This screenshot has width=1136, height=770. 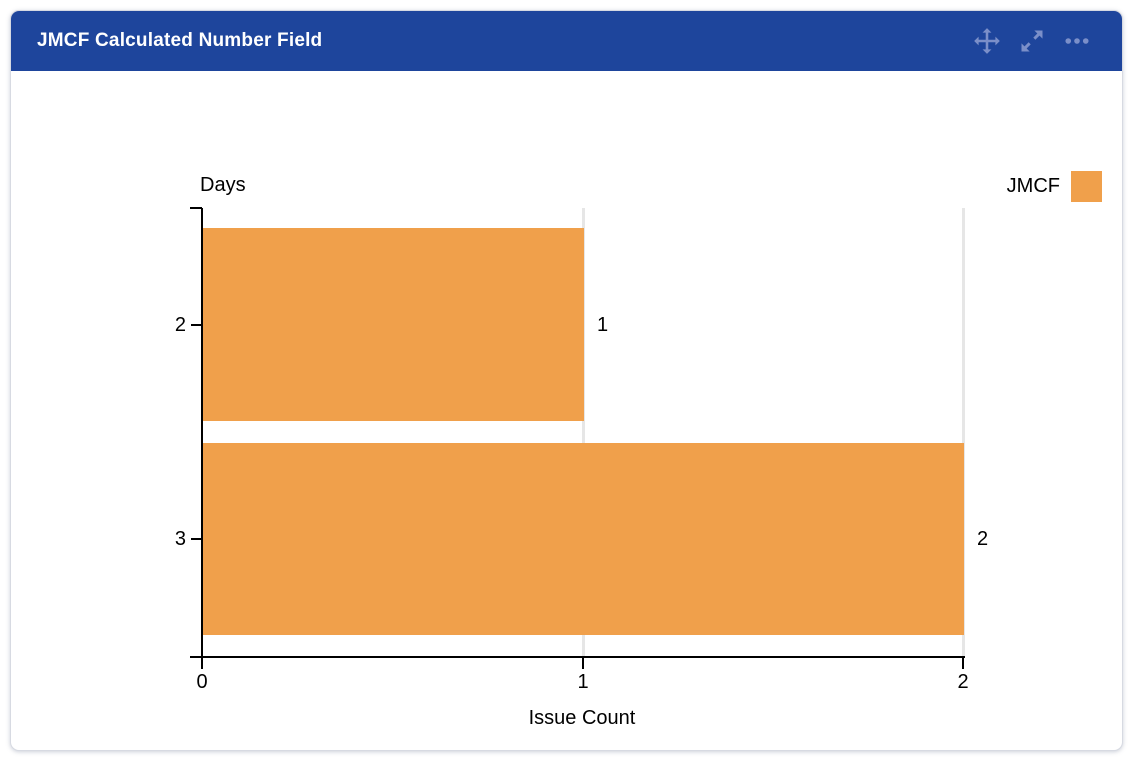 What do you see at coordinates (223, 185) in the screenshot?
I see `y-axis-title: Days` at bounding box center [223, 185].